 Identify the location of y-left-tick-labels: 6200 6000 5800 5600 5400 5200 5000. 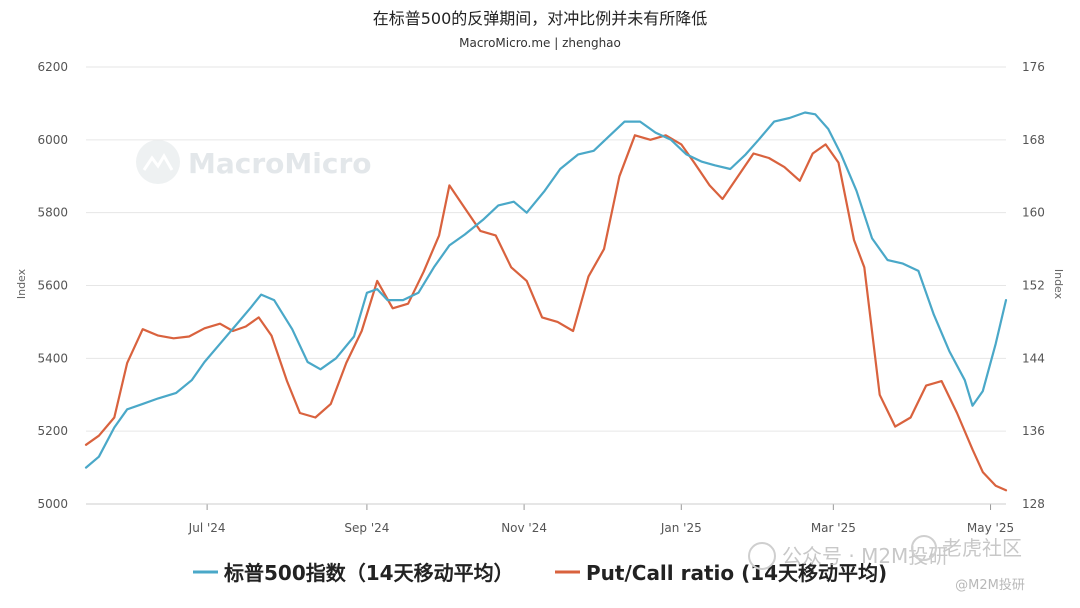
(52, 285).